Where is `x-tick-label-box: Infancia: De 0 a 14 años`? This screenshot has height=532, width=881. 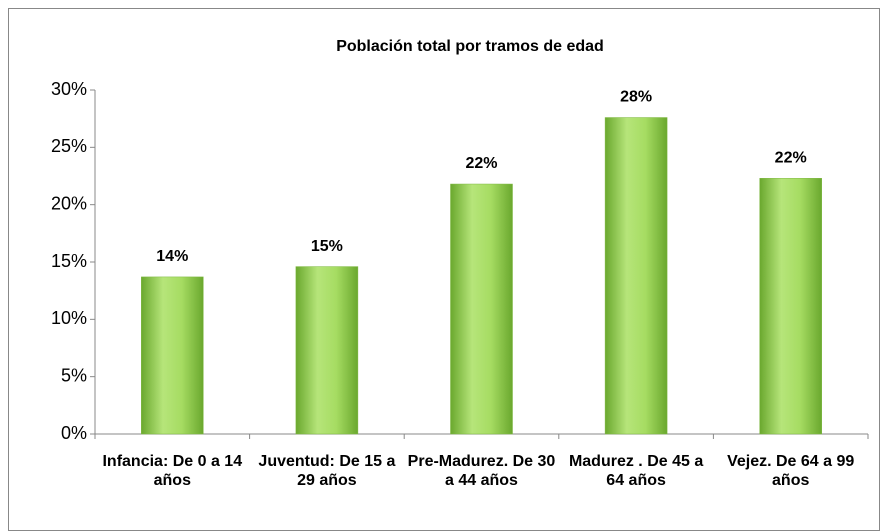
x-tick-label-box: Infancia: De 0 a 14 años is located at coordinates (172, 471).